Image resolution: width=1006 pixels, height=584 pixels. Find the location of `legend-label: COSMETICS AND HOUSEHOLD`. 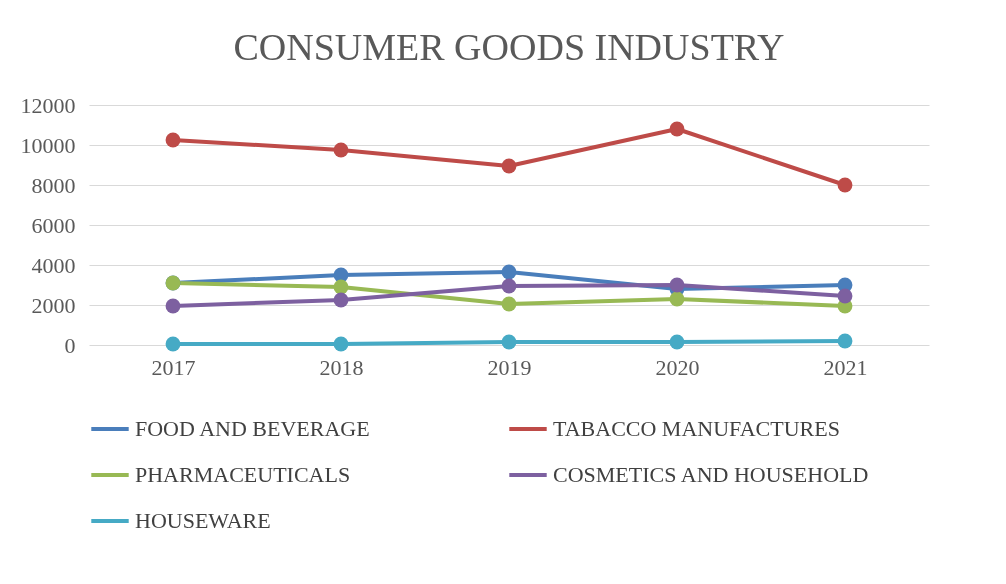

legend-label: COSMETICS AND HOUSEHOLD is located at coordinates (711, 474).